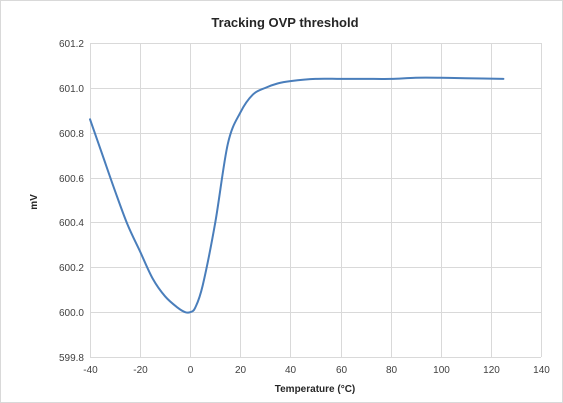 This screenshot has height=403, width=563. I want to click on y-tick-labels: 599.8 600.0 600.2 600.4 600.6 600.8 601.0 601.2, so click(71, 201).